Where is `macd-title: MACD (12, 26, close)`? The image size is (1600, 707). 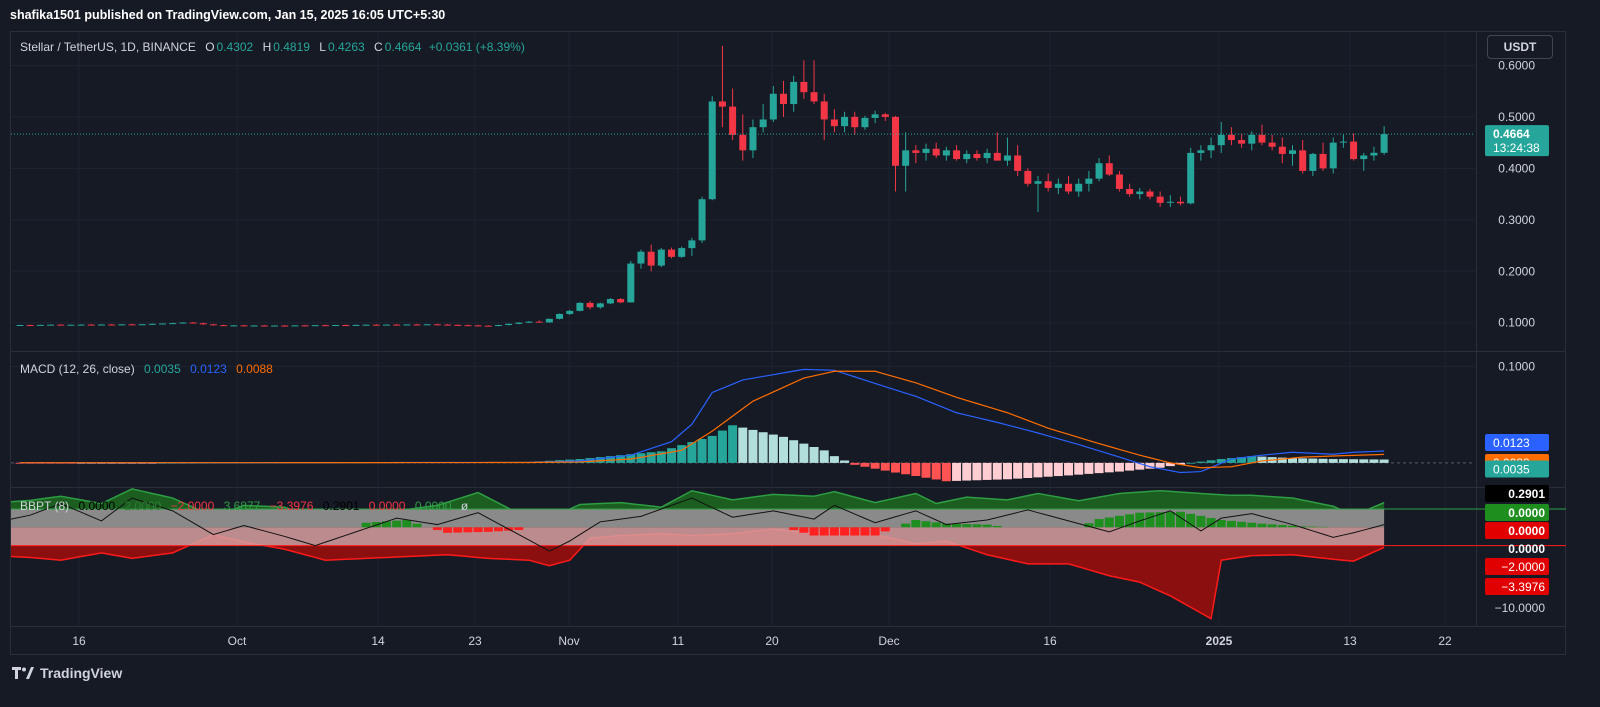
macd-title: MACD (12, 26, close) is located at coordinates (77, 369).